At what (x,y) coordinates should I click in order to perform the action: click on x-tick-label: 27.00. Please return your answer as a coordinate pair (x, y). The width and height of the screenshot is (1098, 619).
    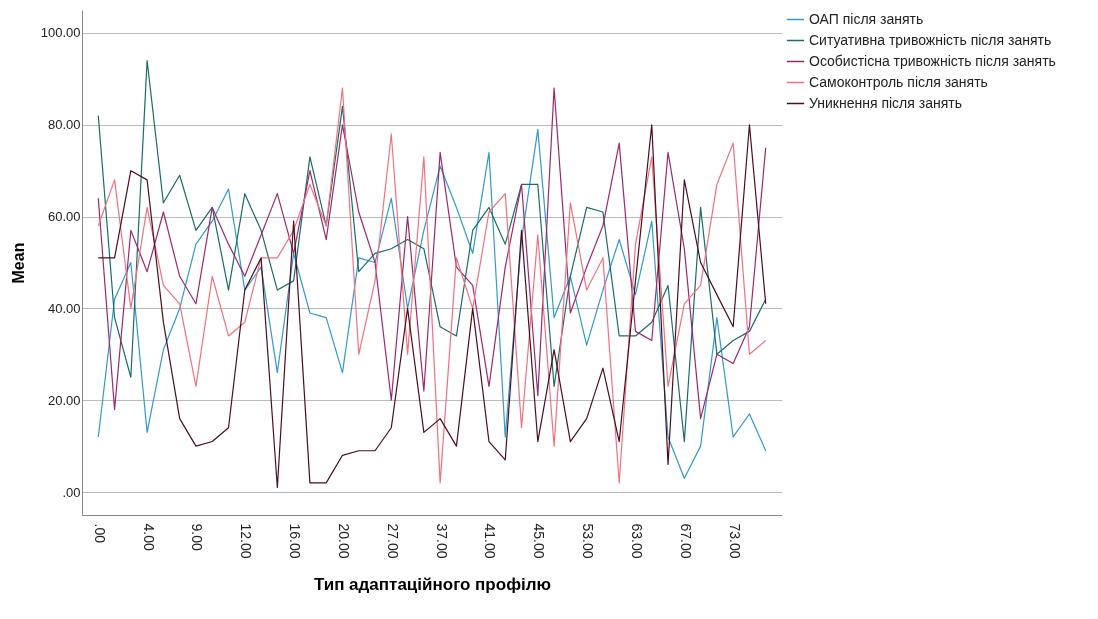
    Looking at the image, I should click on (392, 541).